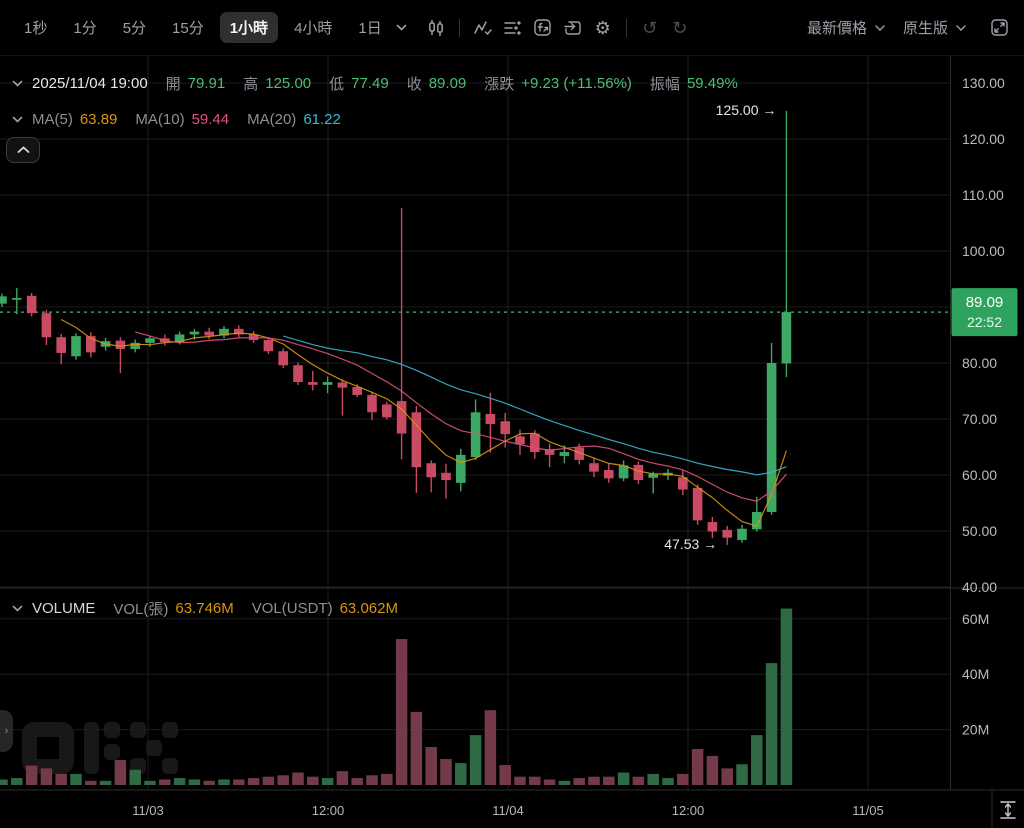 Image resolution: width=1024 pixels, height=828 pixels. Describe the element at coordinates (17, 608) in the screenshot. I see `collapse-volume-chevron-icon` at that location.